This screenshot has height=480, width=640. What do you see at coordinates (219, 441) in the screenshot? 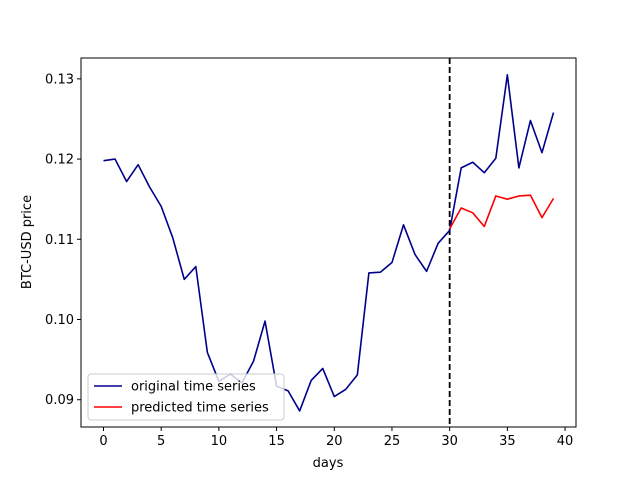
I see `x-tick-label: 10` at bounding box center [219, 441].